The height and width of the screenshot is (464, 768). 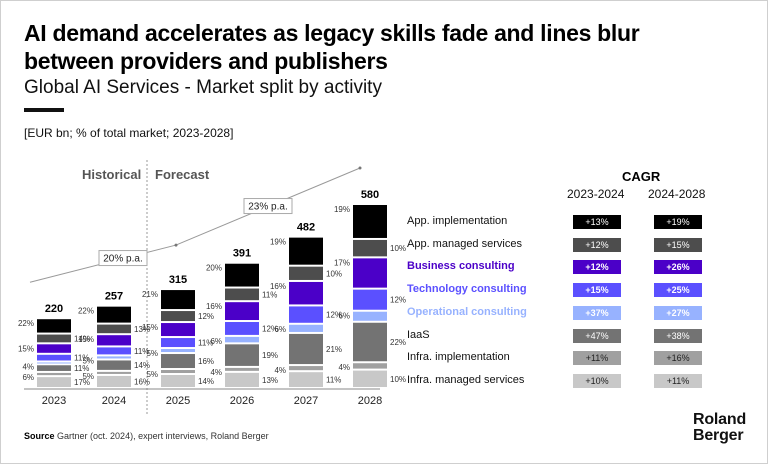 I want to click on bar-segment-infra-managed-services-2027, so click(x=306, y=379).